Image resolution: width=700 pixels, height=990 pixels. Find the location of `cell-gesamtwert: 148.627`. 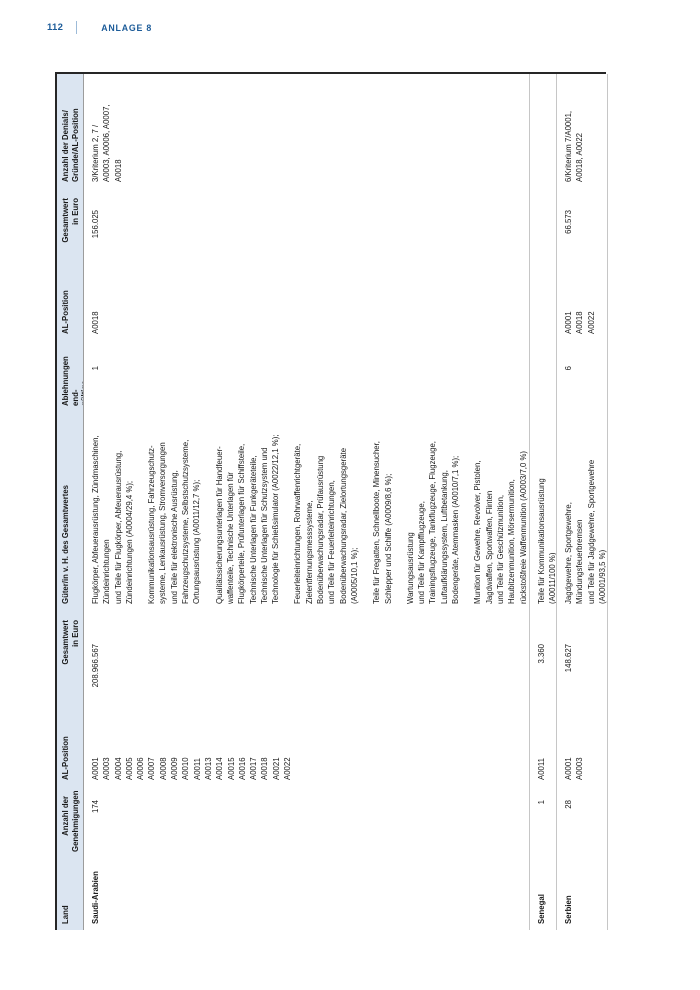

cell-gesamtwert: 148.627 is located at coordinates (568, 658).